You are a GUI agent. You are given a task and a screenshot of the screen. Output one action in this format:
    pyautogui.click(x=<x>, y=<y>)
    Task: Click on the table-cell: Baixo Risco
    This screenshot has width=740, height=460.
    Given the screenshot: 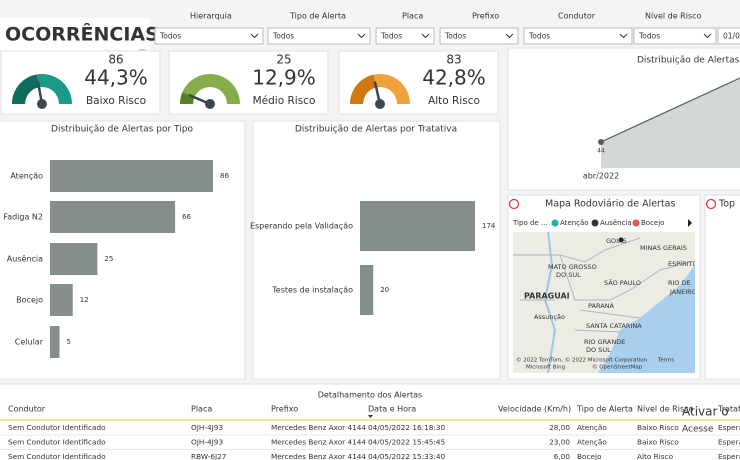 What is the action you would take?
    pyautogui.click(x=658, y=442)
    